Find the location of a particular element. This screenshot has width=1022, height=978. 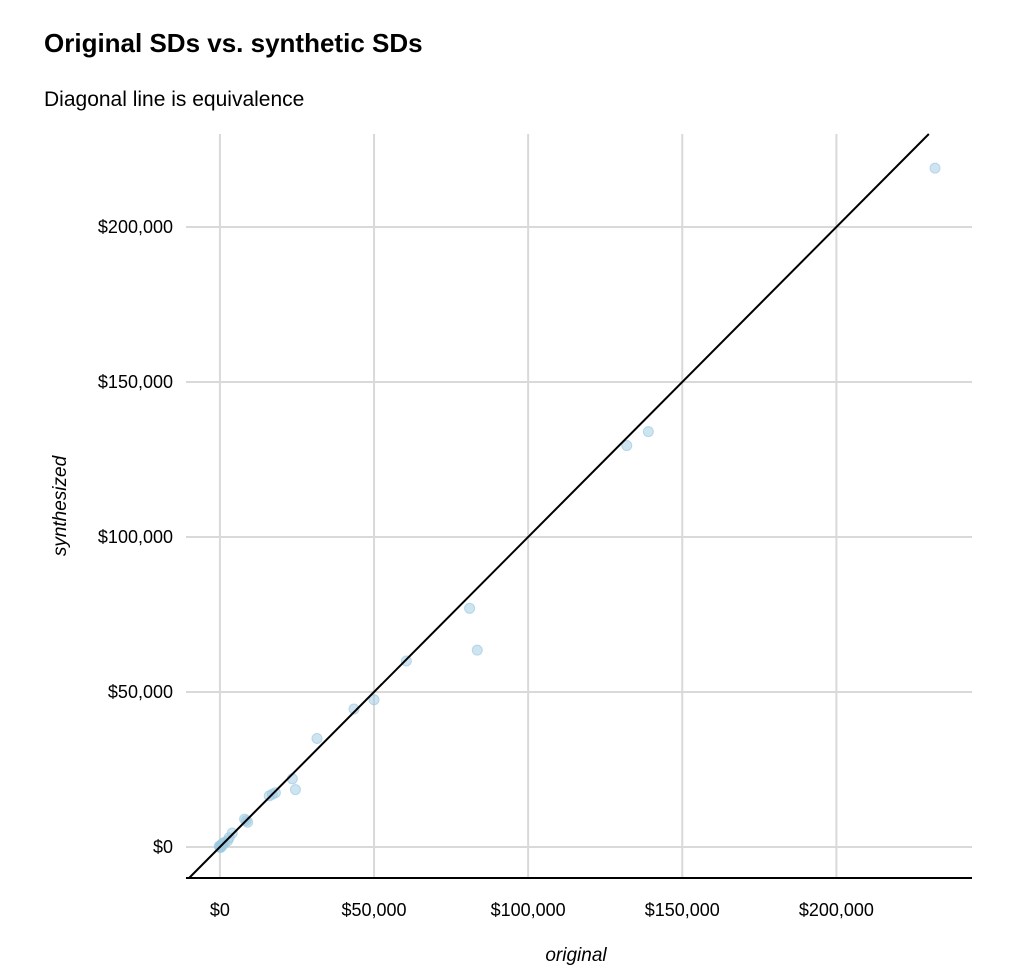

y-tick-label: $50,000 is located at coordinates (140, 692).